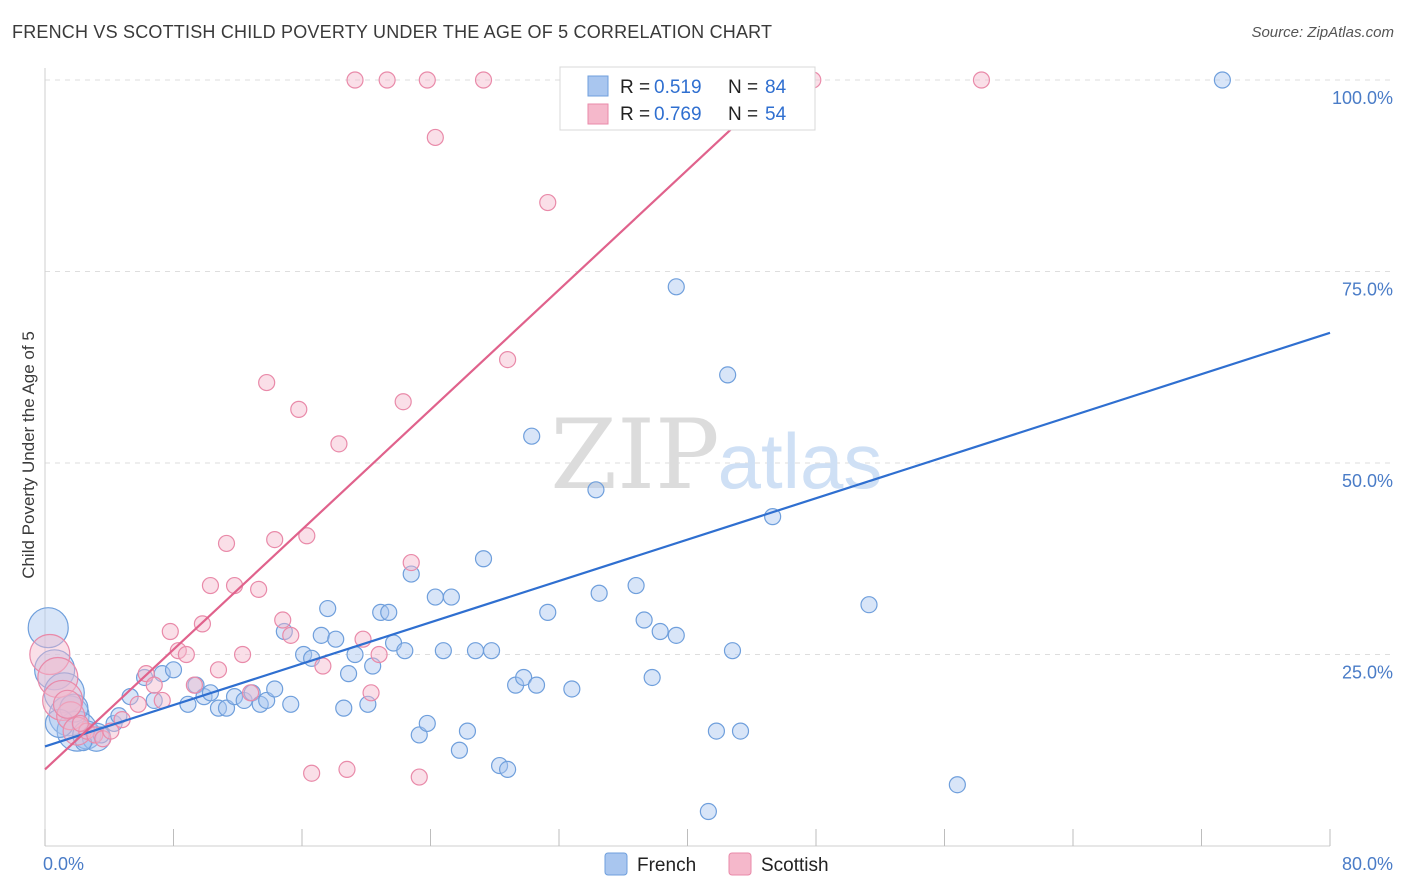 The height and width of the screenshot is (892, 1406). What do you see at coordinates (776, 87) in the screenshot?
I see `legend-french-n-value: 84` at bounding box center [776, 87].